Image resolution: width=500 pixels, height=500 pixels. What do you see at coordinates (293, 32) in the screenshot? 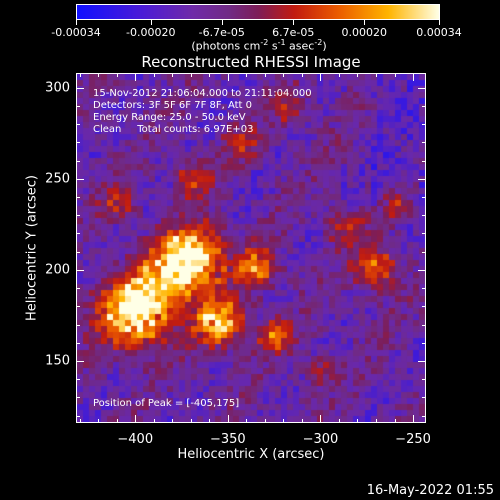
I see `colorbar-tick-label: 6.7e-05` at bounding box center [293, 32].